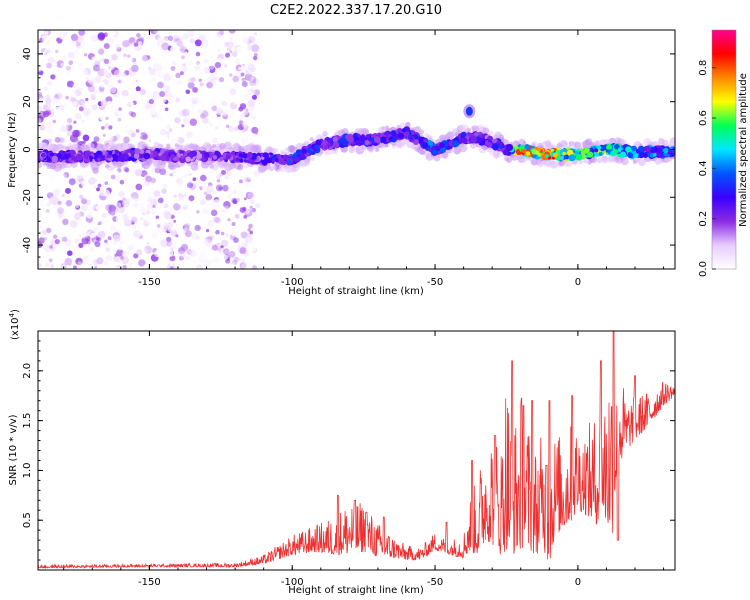 The image size is (750, 600). I want to click on x-tick-label: -100, so click(292, 282).